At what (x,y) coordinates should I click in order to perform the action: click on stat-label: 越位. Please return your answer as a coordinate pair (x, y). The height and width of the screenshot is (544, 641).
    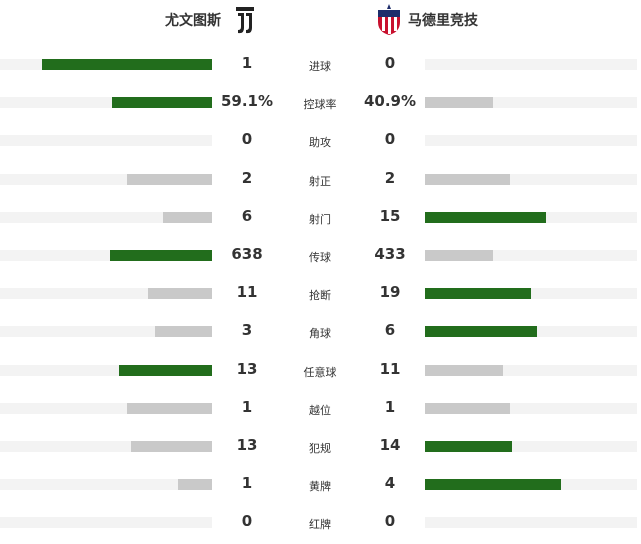
    Looking at the image, I should click on (320, 410).